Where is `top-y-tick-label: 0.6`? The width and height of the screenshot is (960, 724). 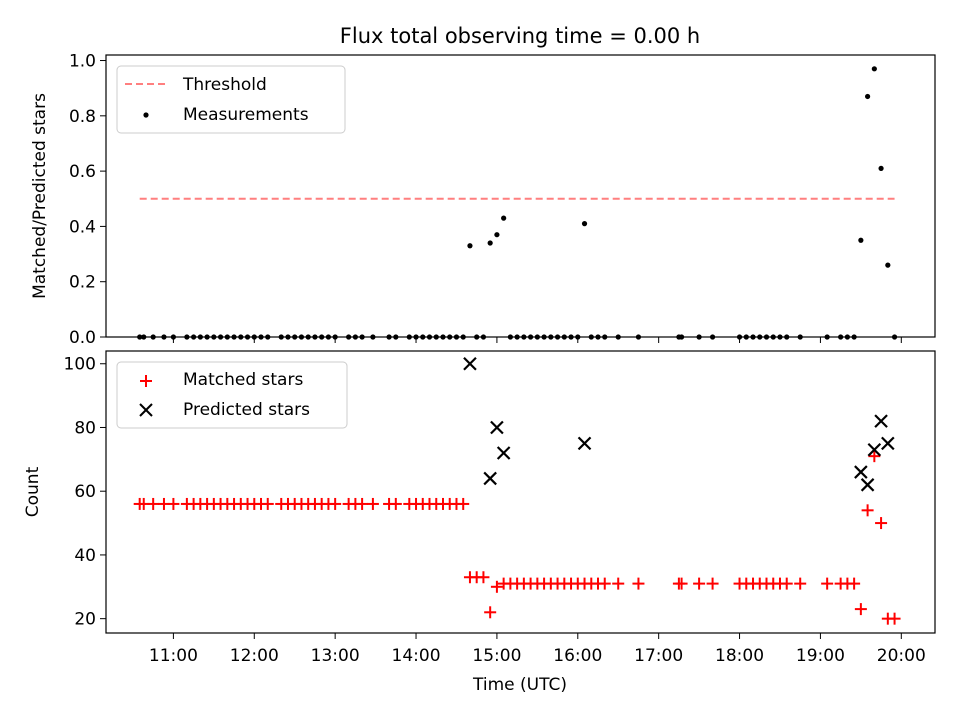
top-y-tick-label: 0.6 is located at coordinates (82, 172).